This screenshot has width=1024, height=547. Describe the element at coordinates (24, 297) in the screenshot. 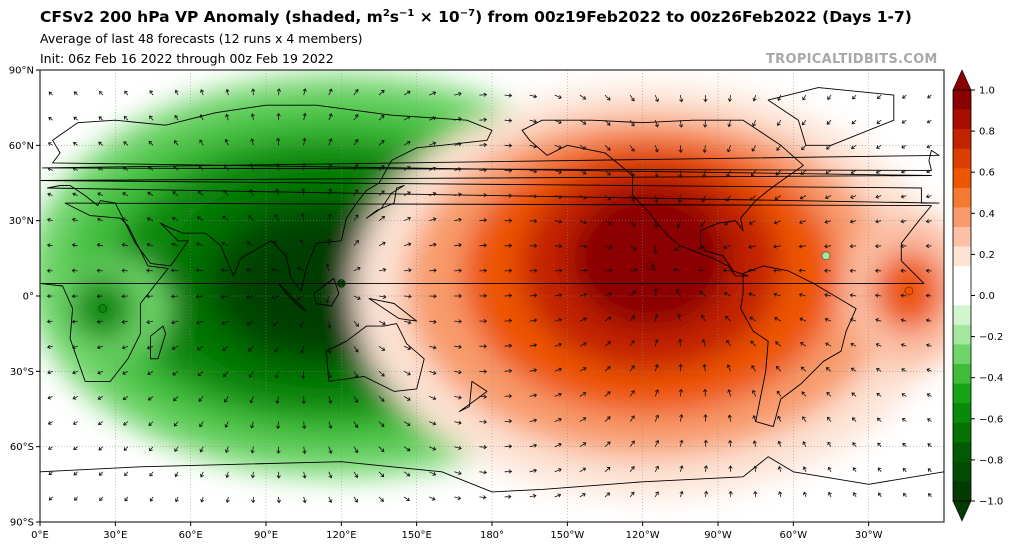

I see `latitude-axis: 90°N 60°N 30°N 0° 30°S 60°S 90°S` at that location.